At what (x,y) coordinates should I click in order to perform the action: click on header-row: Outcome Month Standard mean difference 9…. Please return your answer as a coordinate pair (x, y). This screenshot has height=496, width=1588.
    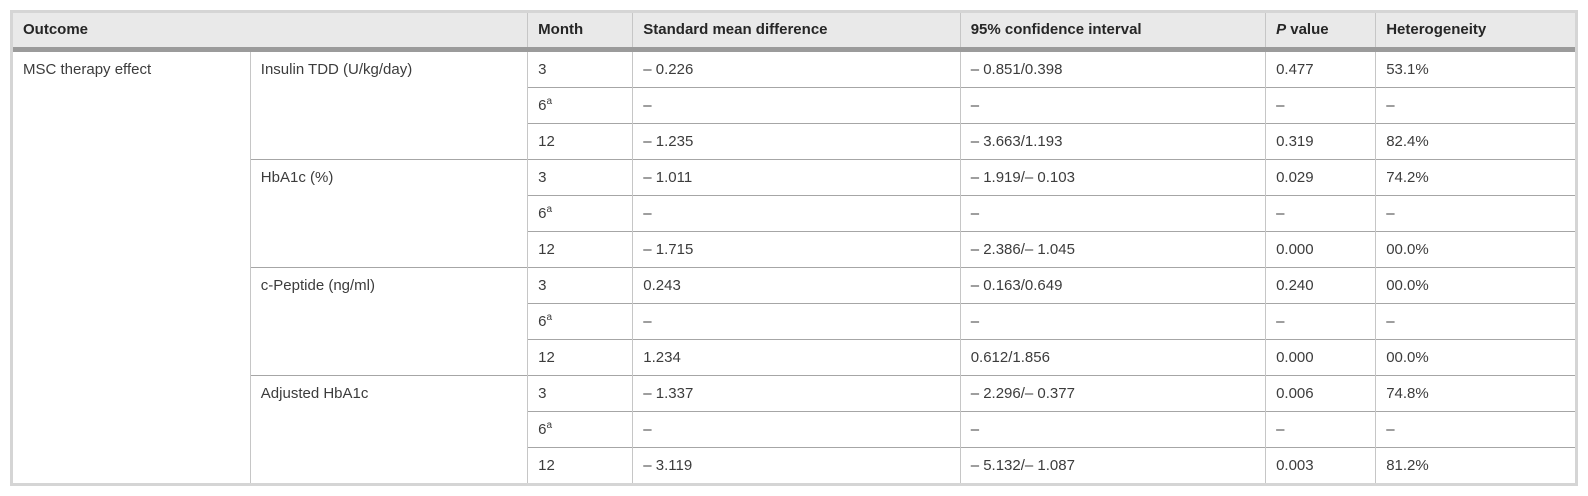
    Looking at the image, I should click on (794, 32).